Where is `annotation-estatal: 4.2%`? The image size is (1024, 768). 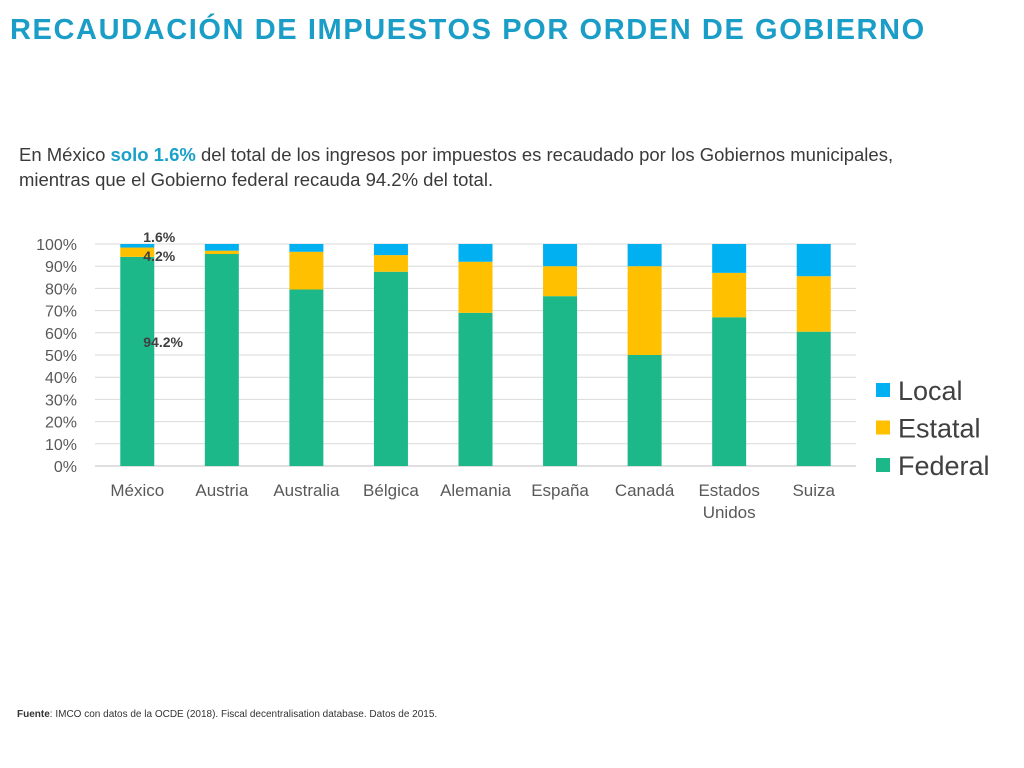 annotation-estatal: 4.2% is located at coordinates (159, 256).